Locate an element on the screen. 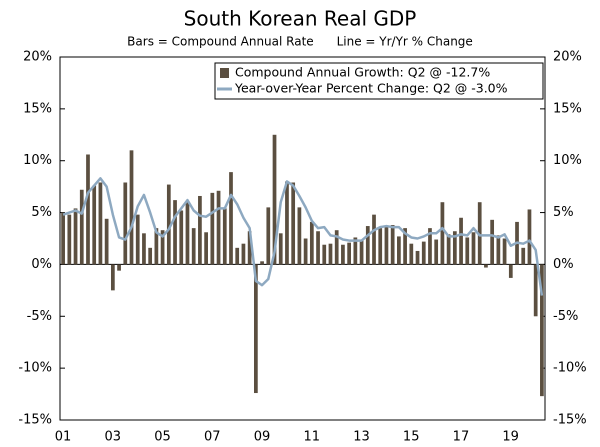 The width and height of the screenshot is (600, 447). legend-swatch is located at coordinates (224, 73).